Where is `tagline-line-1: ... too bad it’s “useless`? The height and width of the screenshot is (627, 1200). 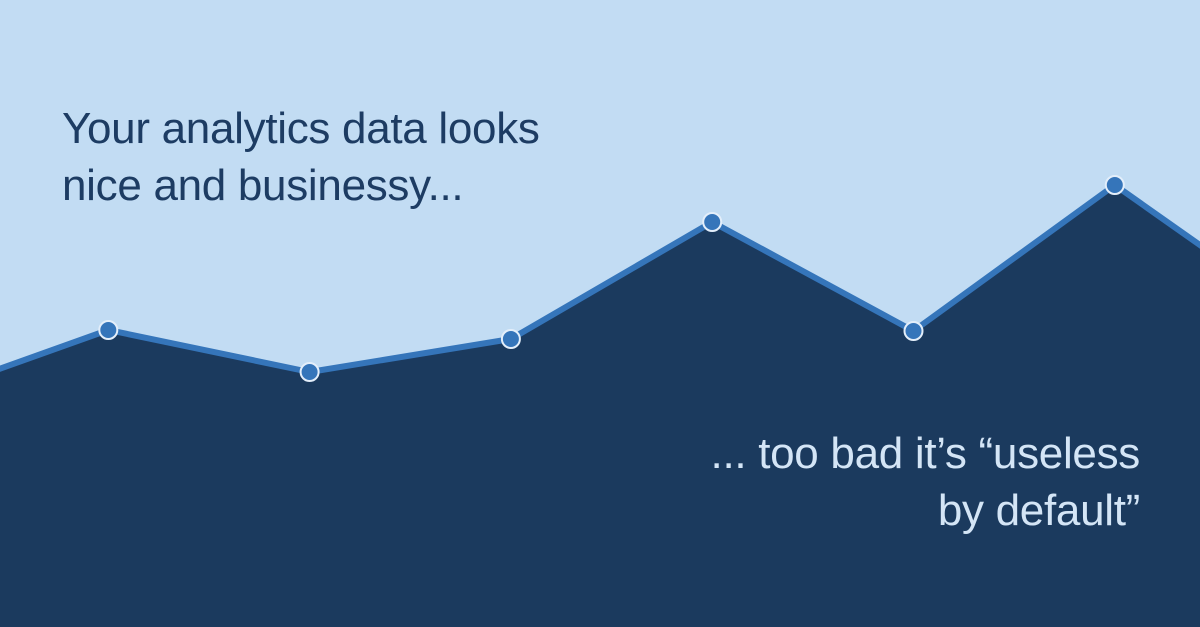
tagline-line-1: ... too bad it’s “useless is located at coordinates (925, 453).